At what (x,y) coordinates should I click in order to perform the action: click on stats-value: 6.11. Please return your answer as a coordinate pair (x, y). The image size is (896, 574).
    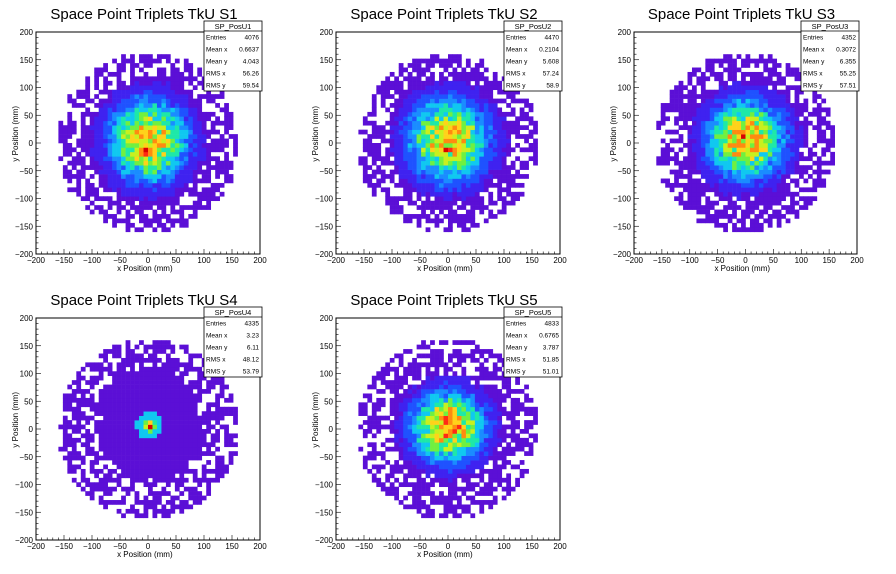
    Looking at the image, I should click on (253, 348).